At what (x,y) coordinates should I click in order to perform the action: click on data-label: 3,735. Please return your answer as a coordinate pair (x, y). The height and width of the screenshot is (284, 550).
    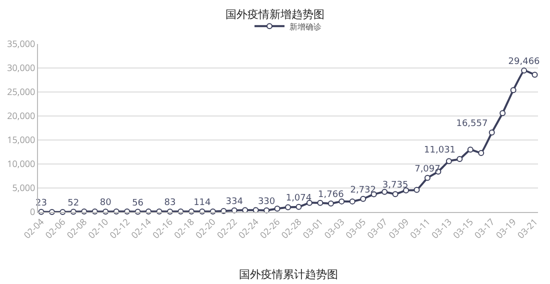
    Looking at the image, I should click on (395, 185).